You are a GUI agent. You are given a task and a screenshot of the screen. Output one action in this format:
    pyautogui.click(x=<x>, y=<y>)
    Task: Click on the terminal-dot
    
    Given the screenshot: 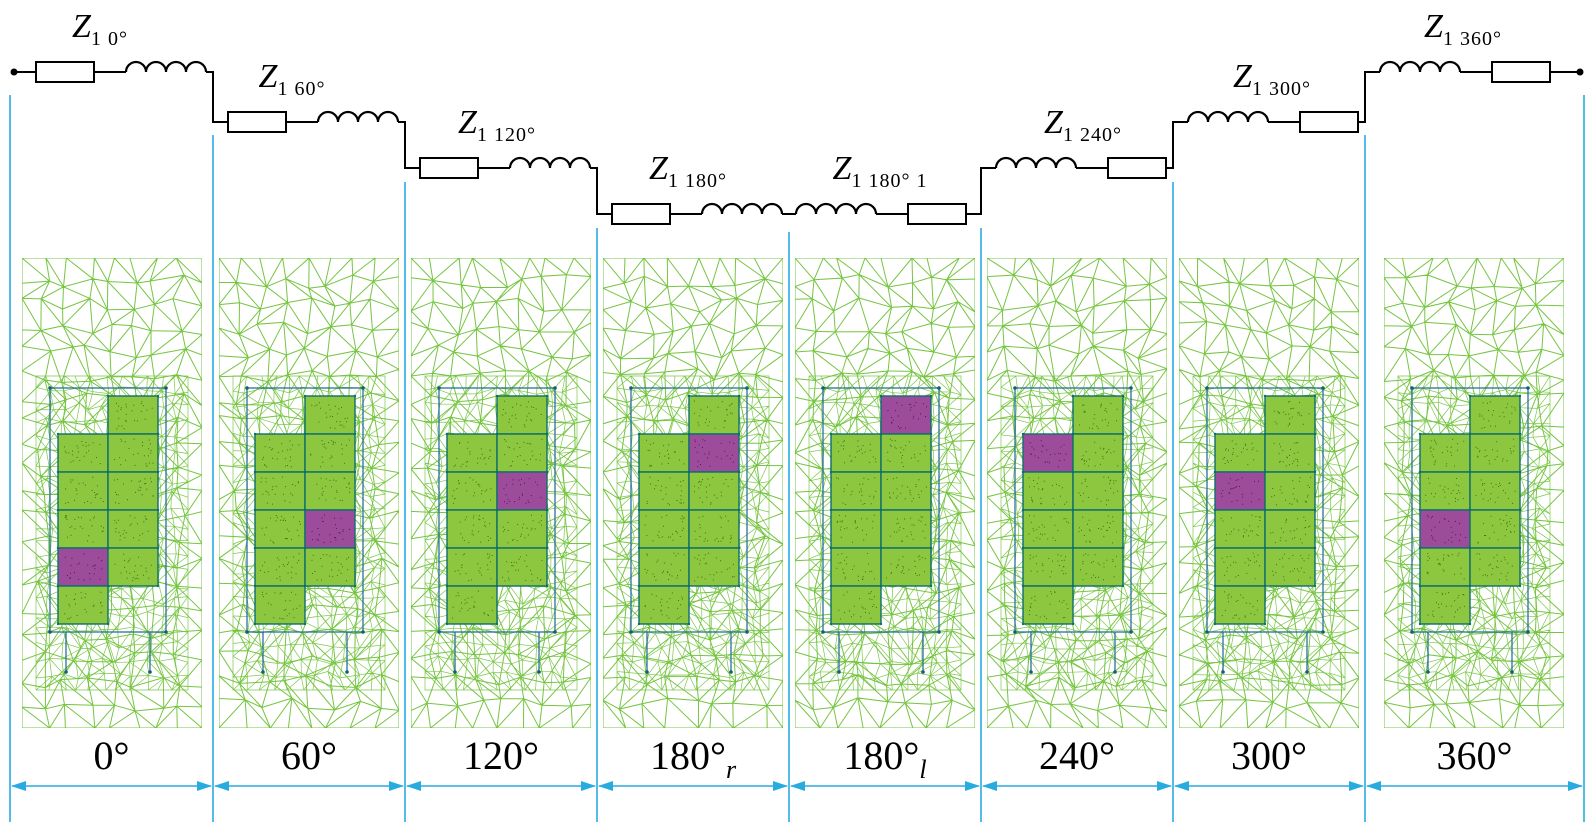 What is the action you would take?
    pyautogui.click(x=14, y=72)
    